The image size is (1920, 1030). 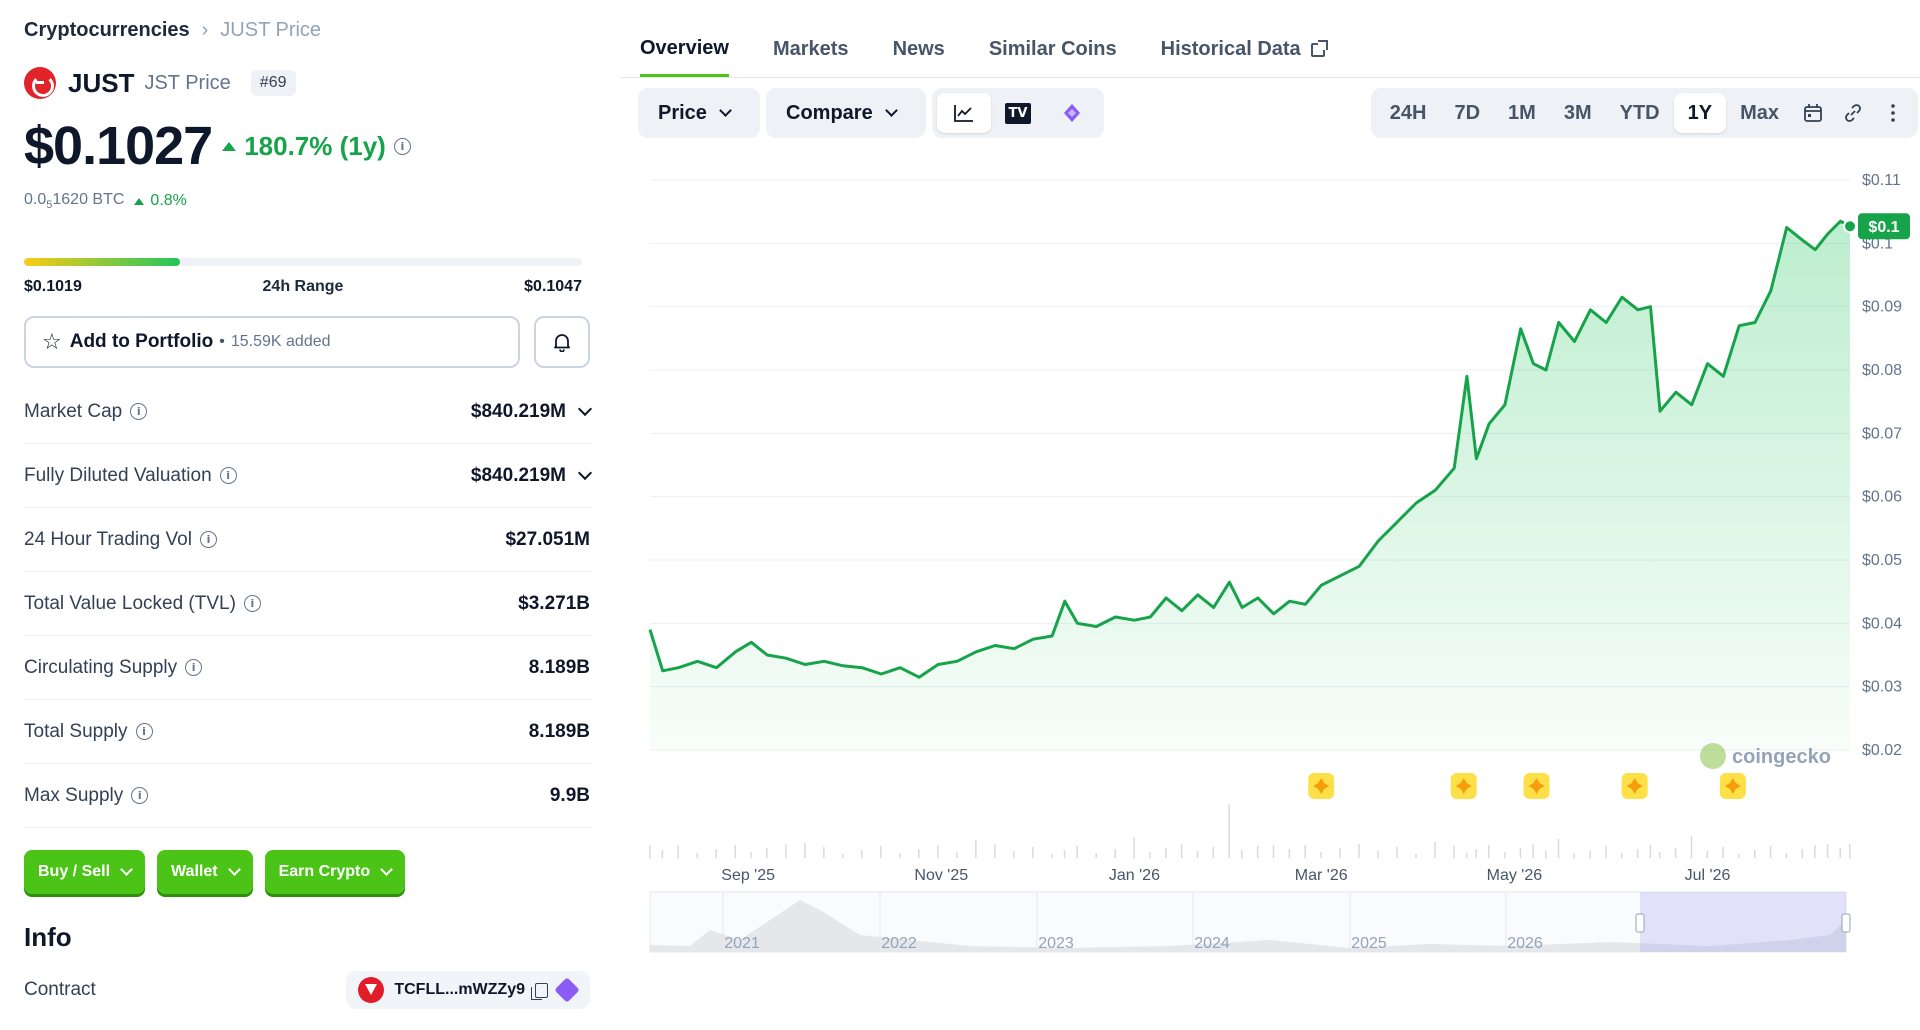 I want to click on tron-icon, so click(x=371, y=990).